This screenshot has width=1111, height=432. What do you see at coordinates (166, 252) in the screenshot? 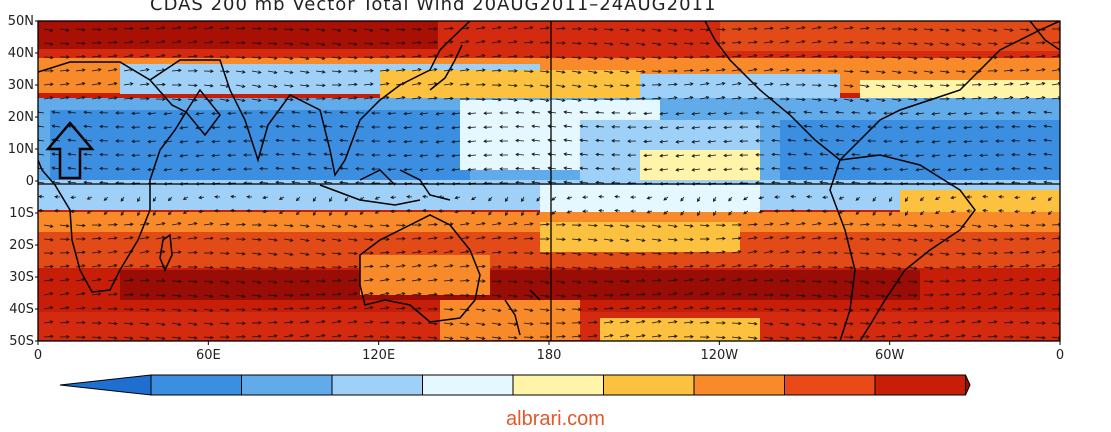
I see `madagascar-outline` at bounding box center [166, 252].